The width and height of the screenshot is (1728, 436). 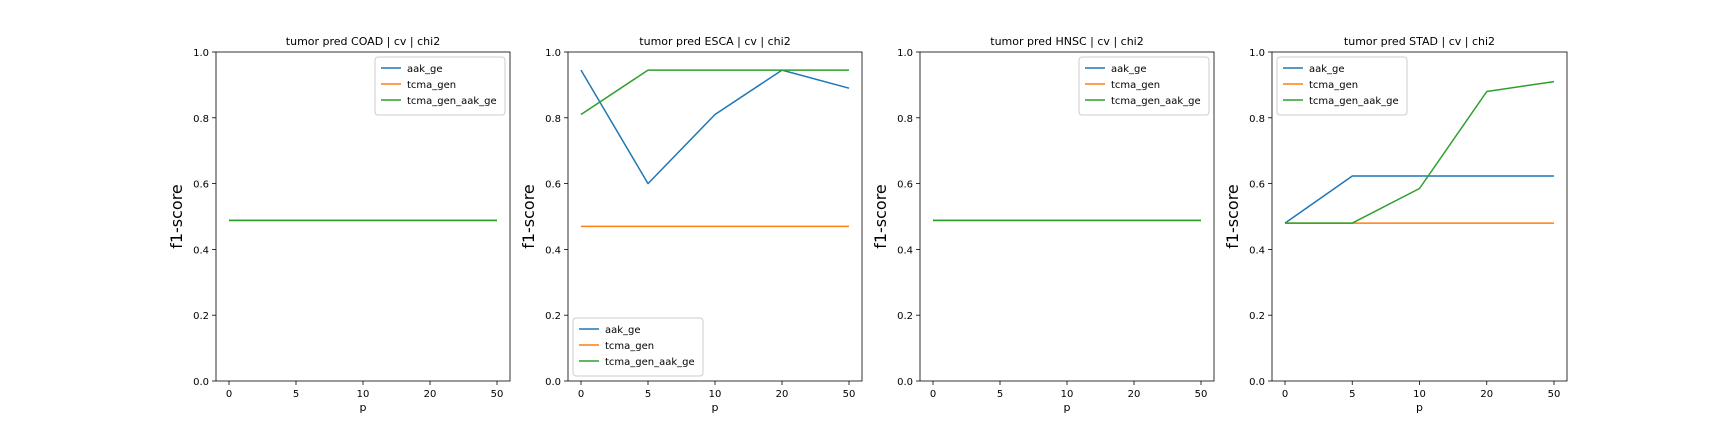 I want to click on chart-title: tumor pred ESCA | cv | chi2, so click(x=714, y=41).